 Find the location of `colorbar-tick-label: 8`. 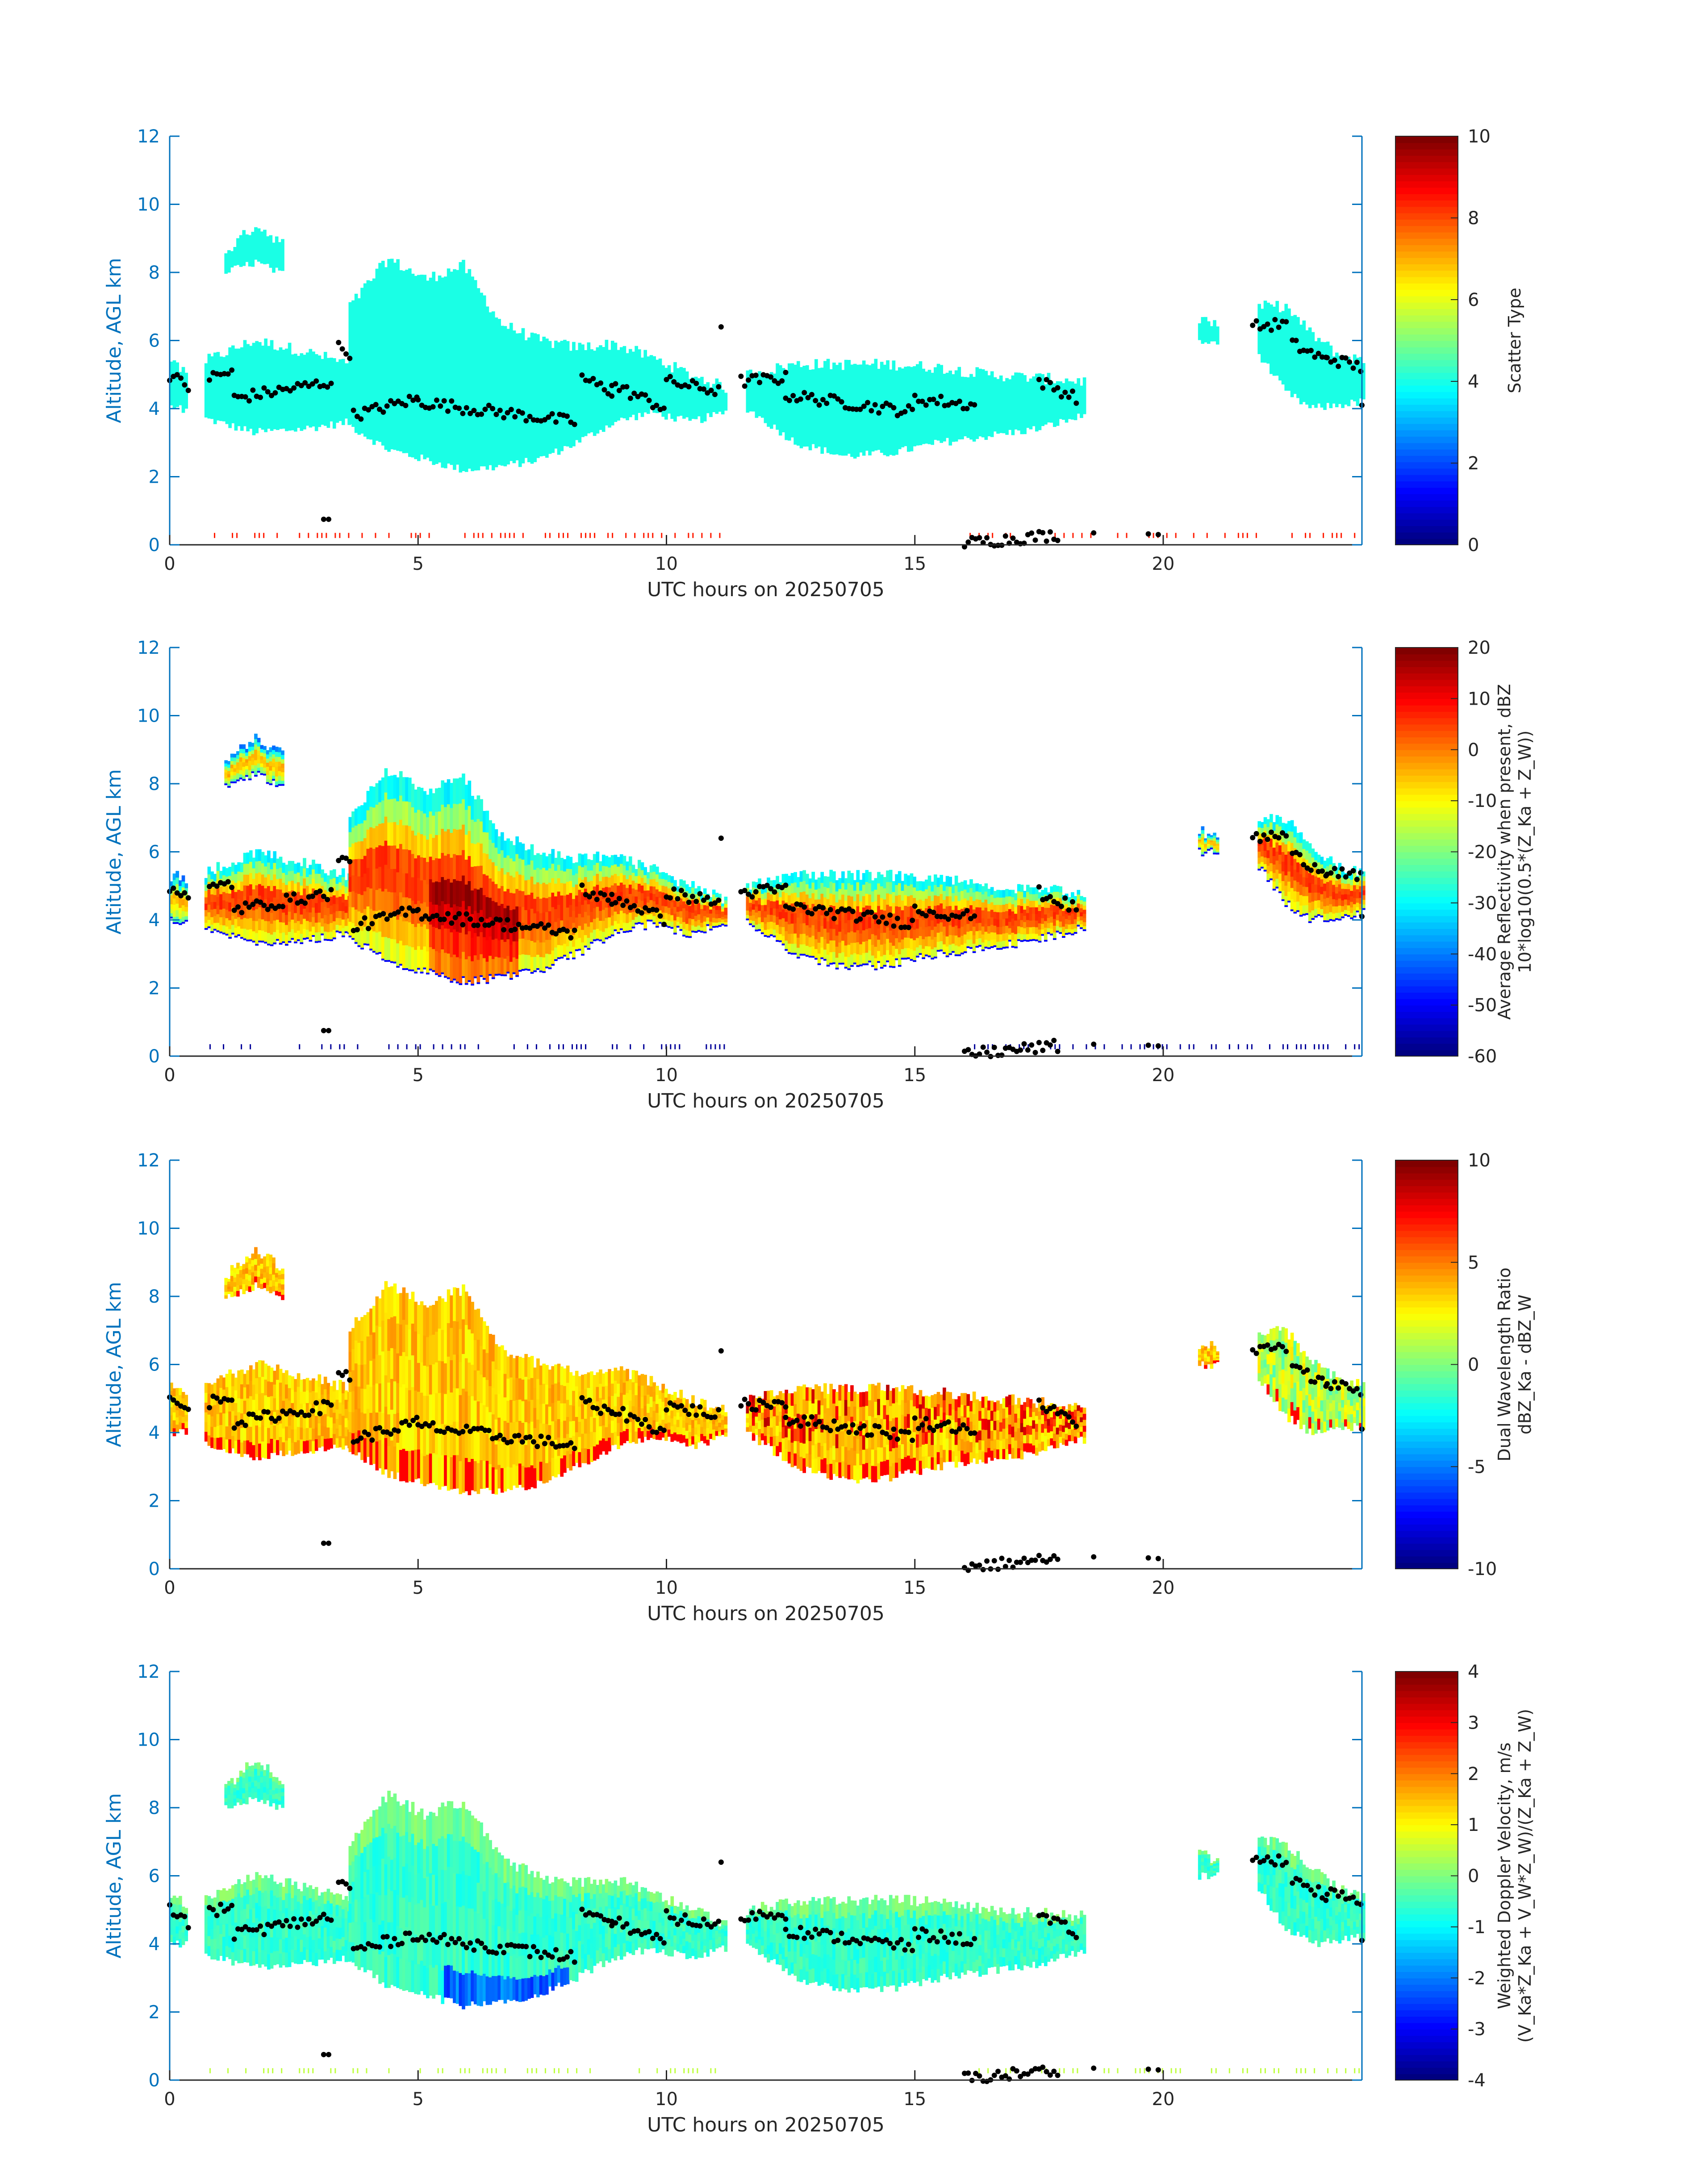

colorbar-tick-label: 8 is located at coordinates (1473, 218).